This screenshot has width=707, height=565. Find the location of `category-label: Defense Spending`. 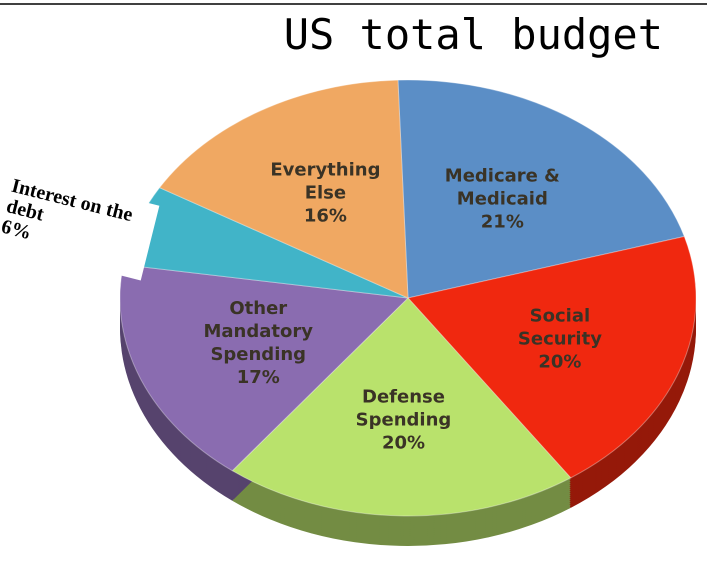

category-label: Defense Spending is located at coordinates (403, 408).